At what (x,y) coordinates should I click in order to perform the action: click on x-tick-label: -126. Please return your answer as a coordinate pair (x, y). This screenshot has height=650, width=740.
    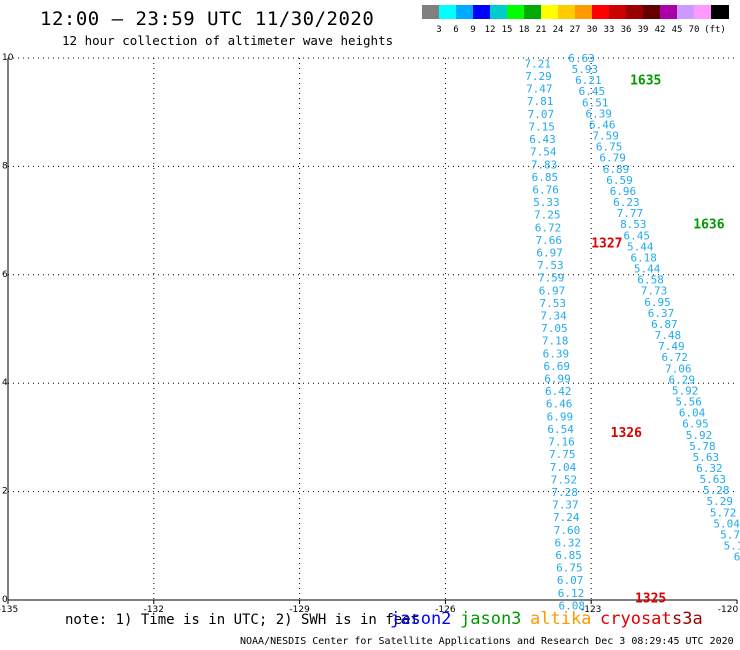
    Looking at the image, I should click on (445, 610).